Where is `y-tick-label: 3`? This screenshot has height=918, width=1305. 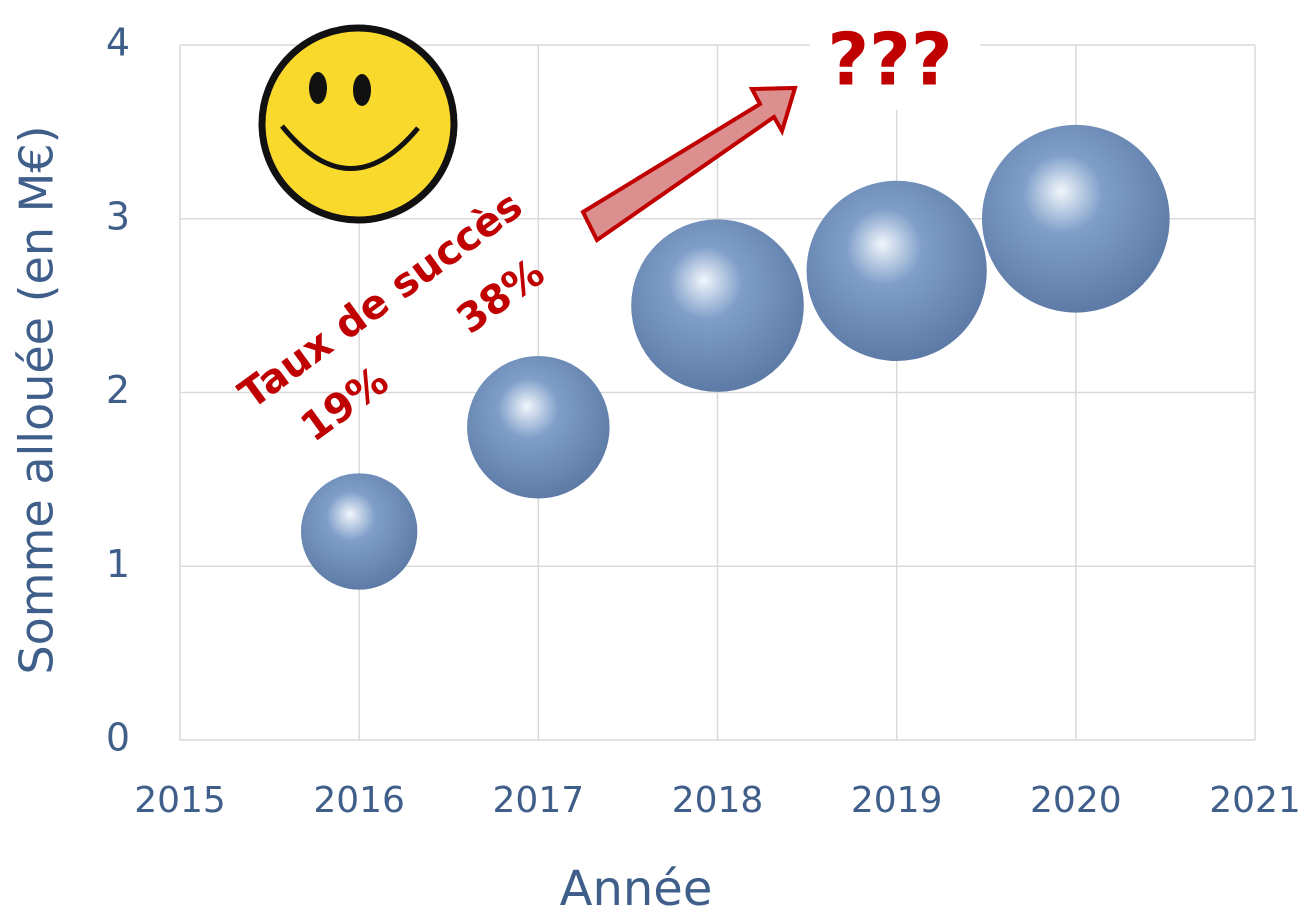
y-tick-label: 3 is located at coordinates (118, 216).